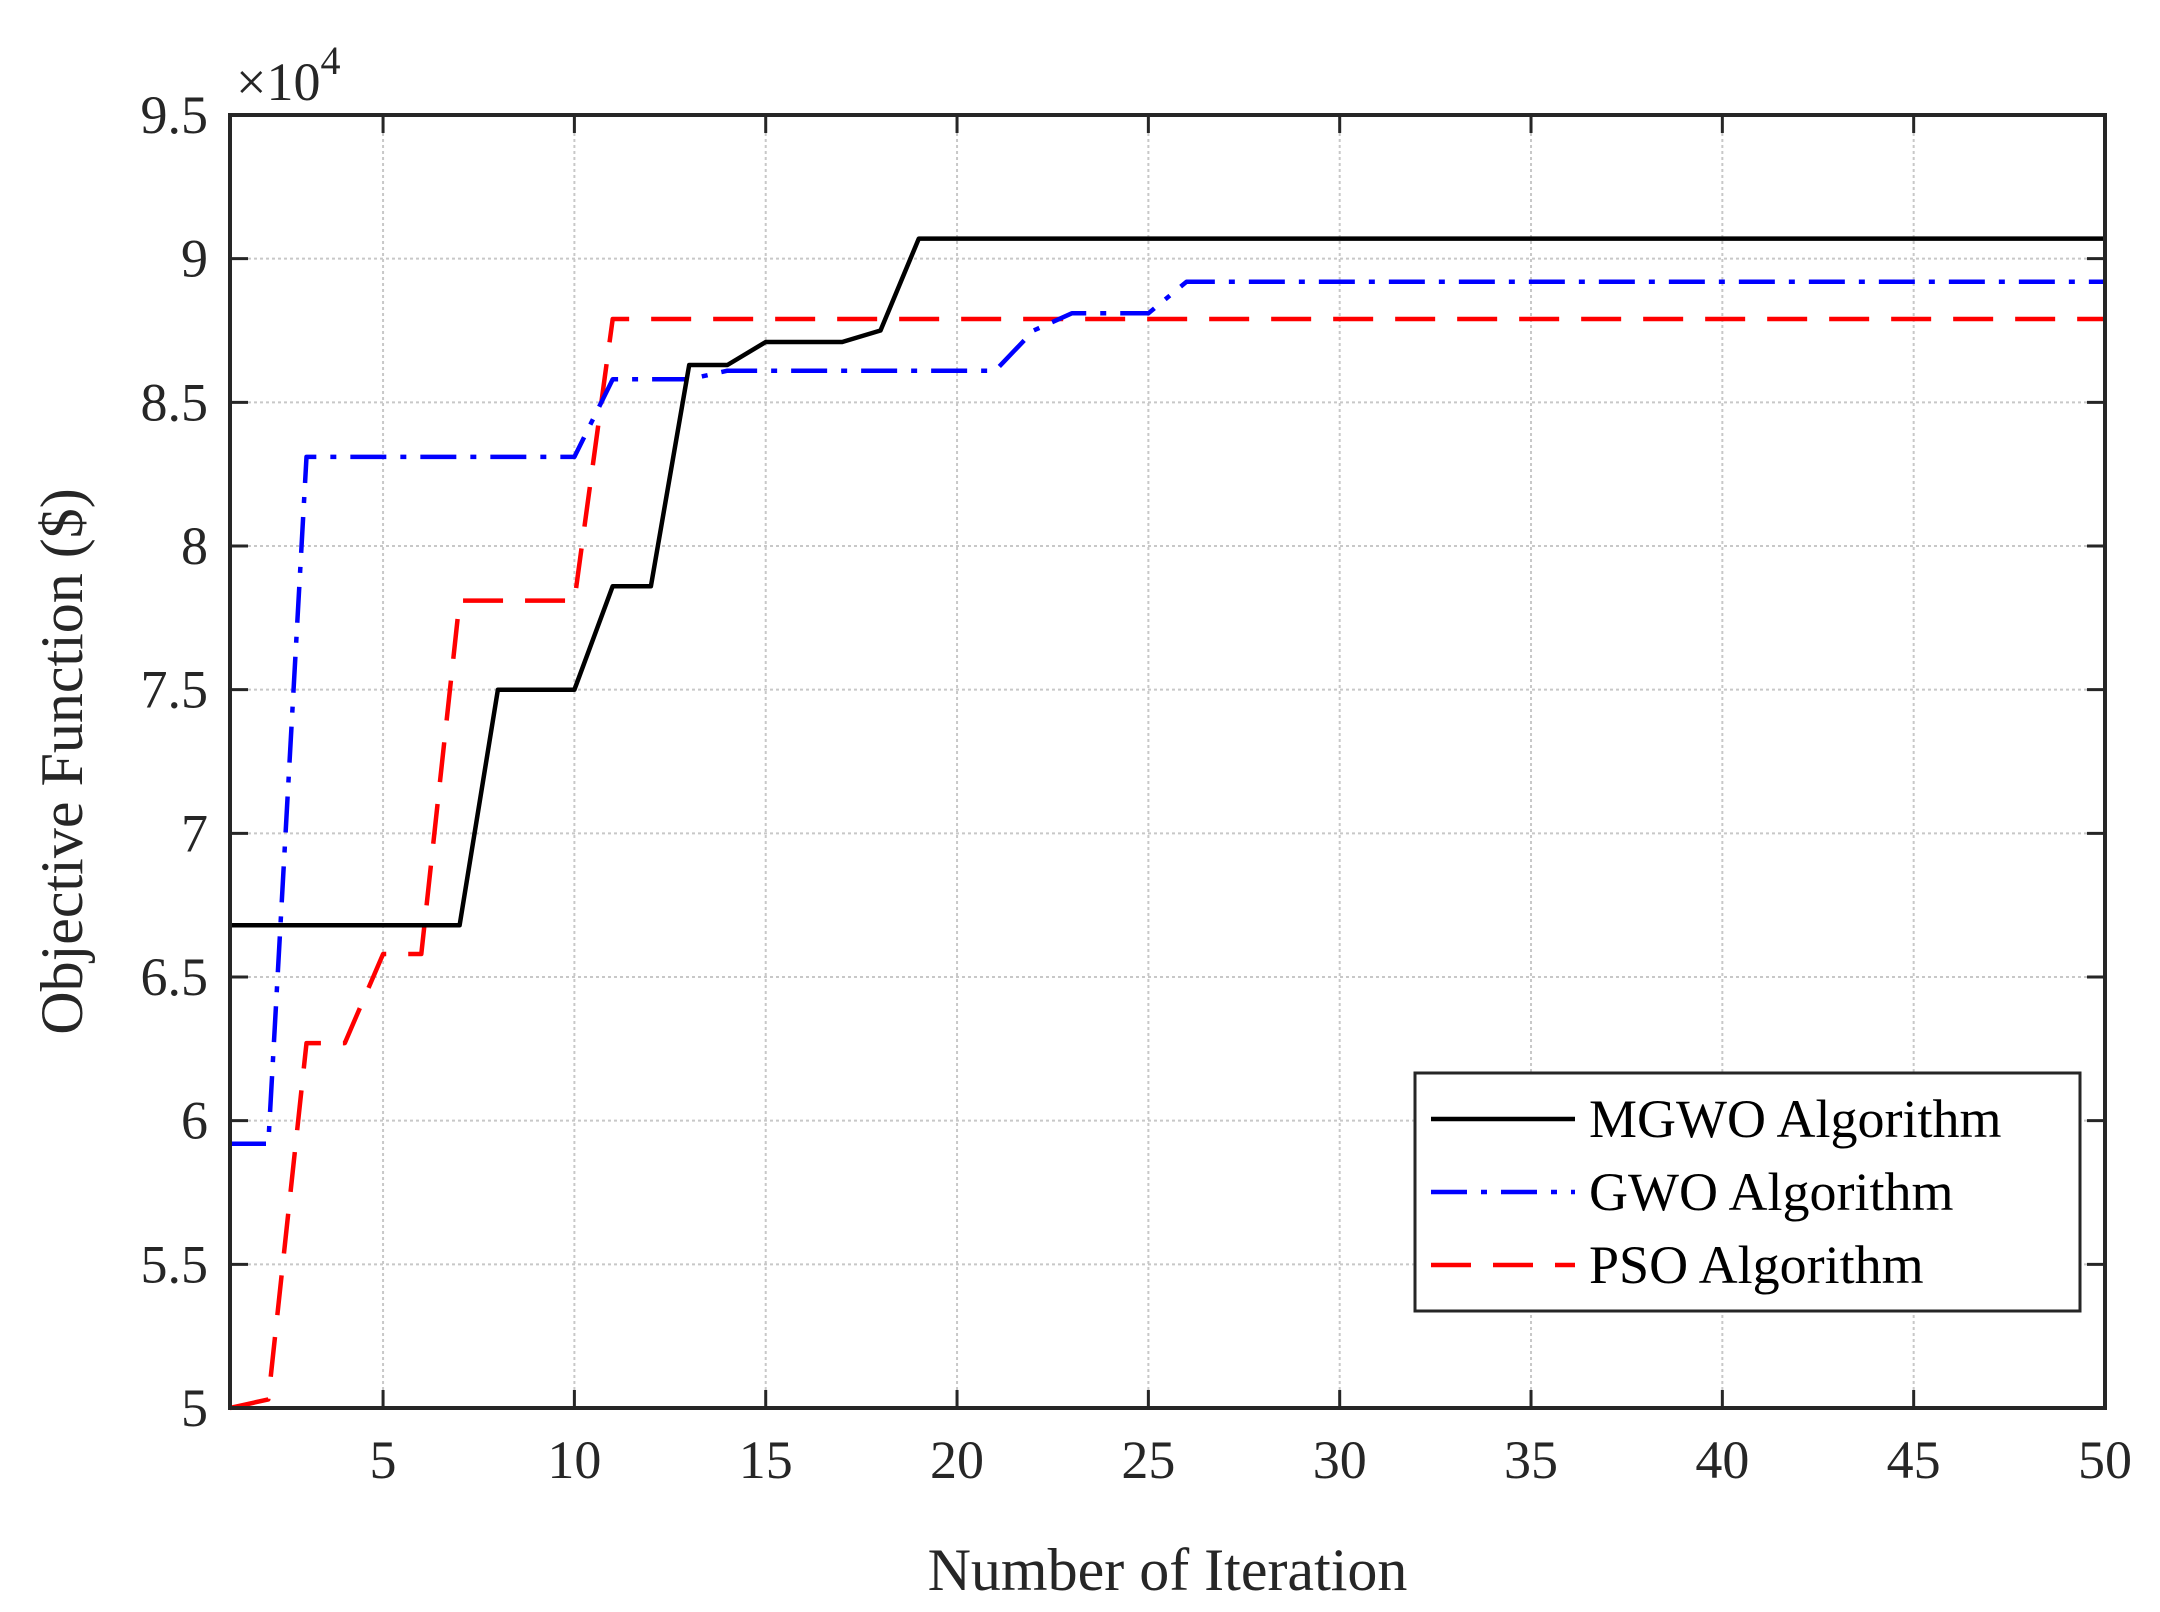 Image resolution: width=2160 pixels, height=1612 pixels. I want to click on y-tick-label: 9.5, so click(175, 115).